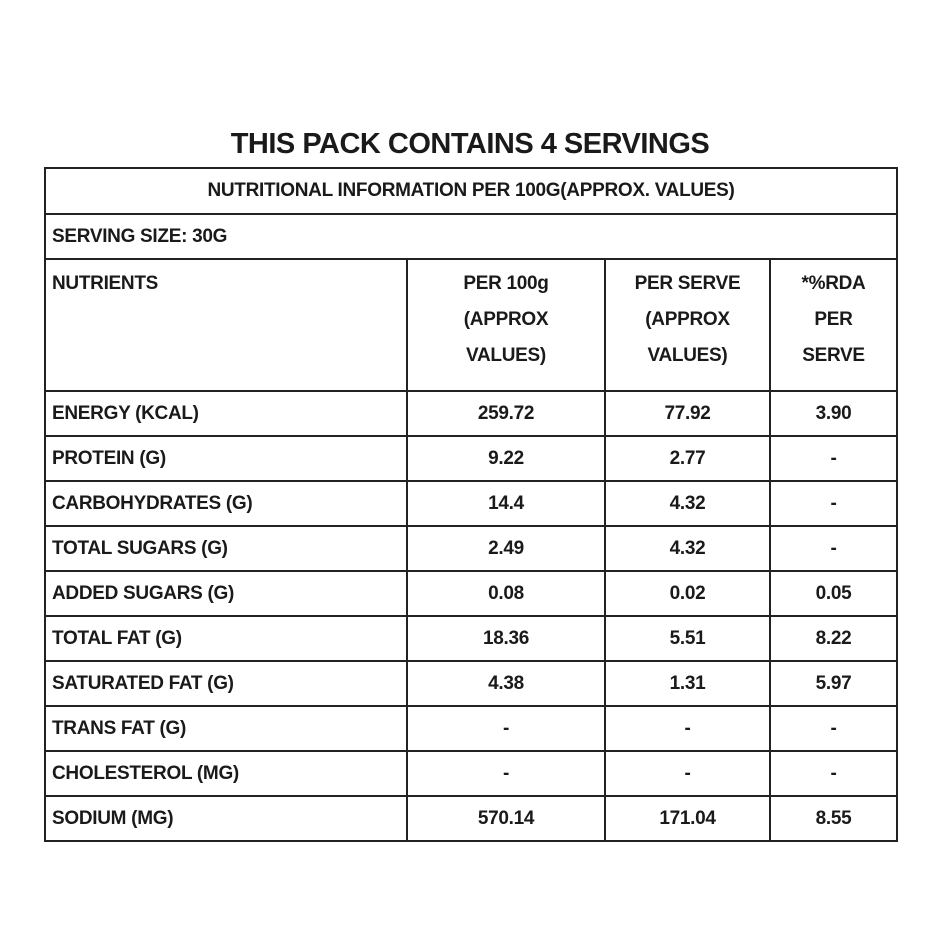 Image resolution: width=940 pixels, height=940 pixels. I want to click on header-line: PER, so click(833, 319).